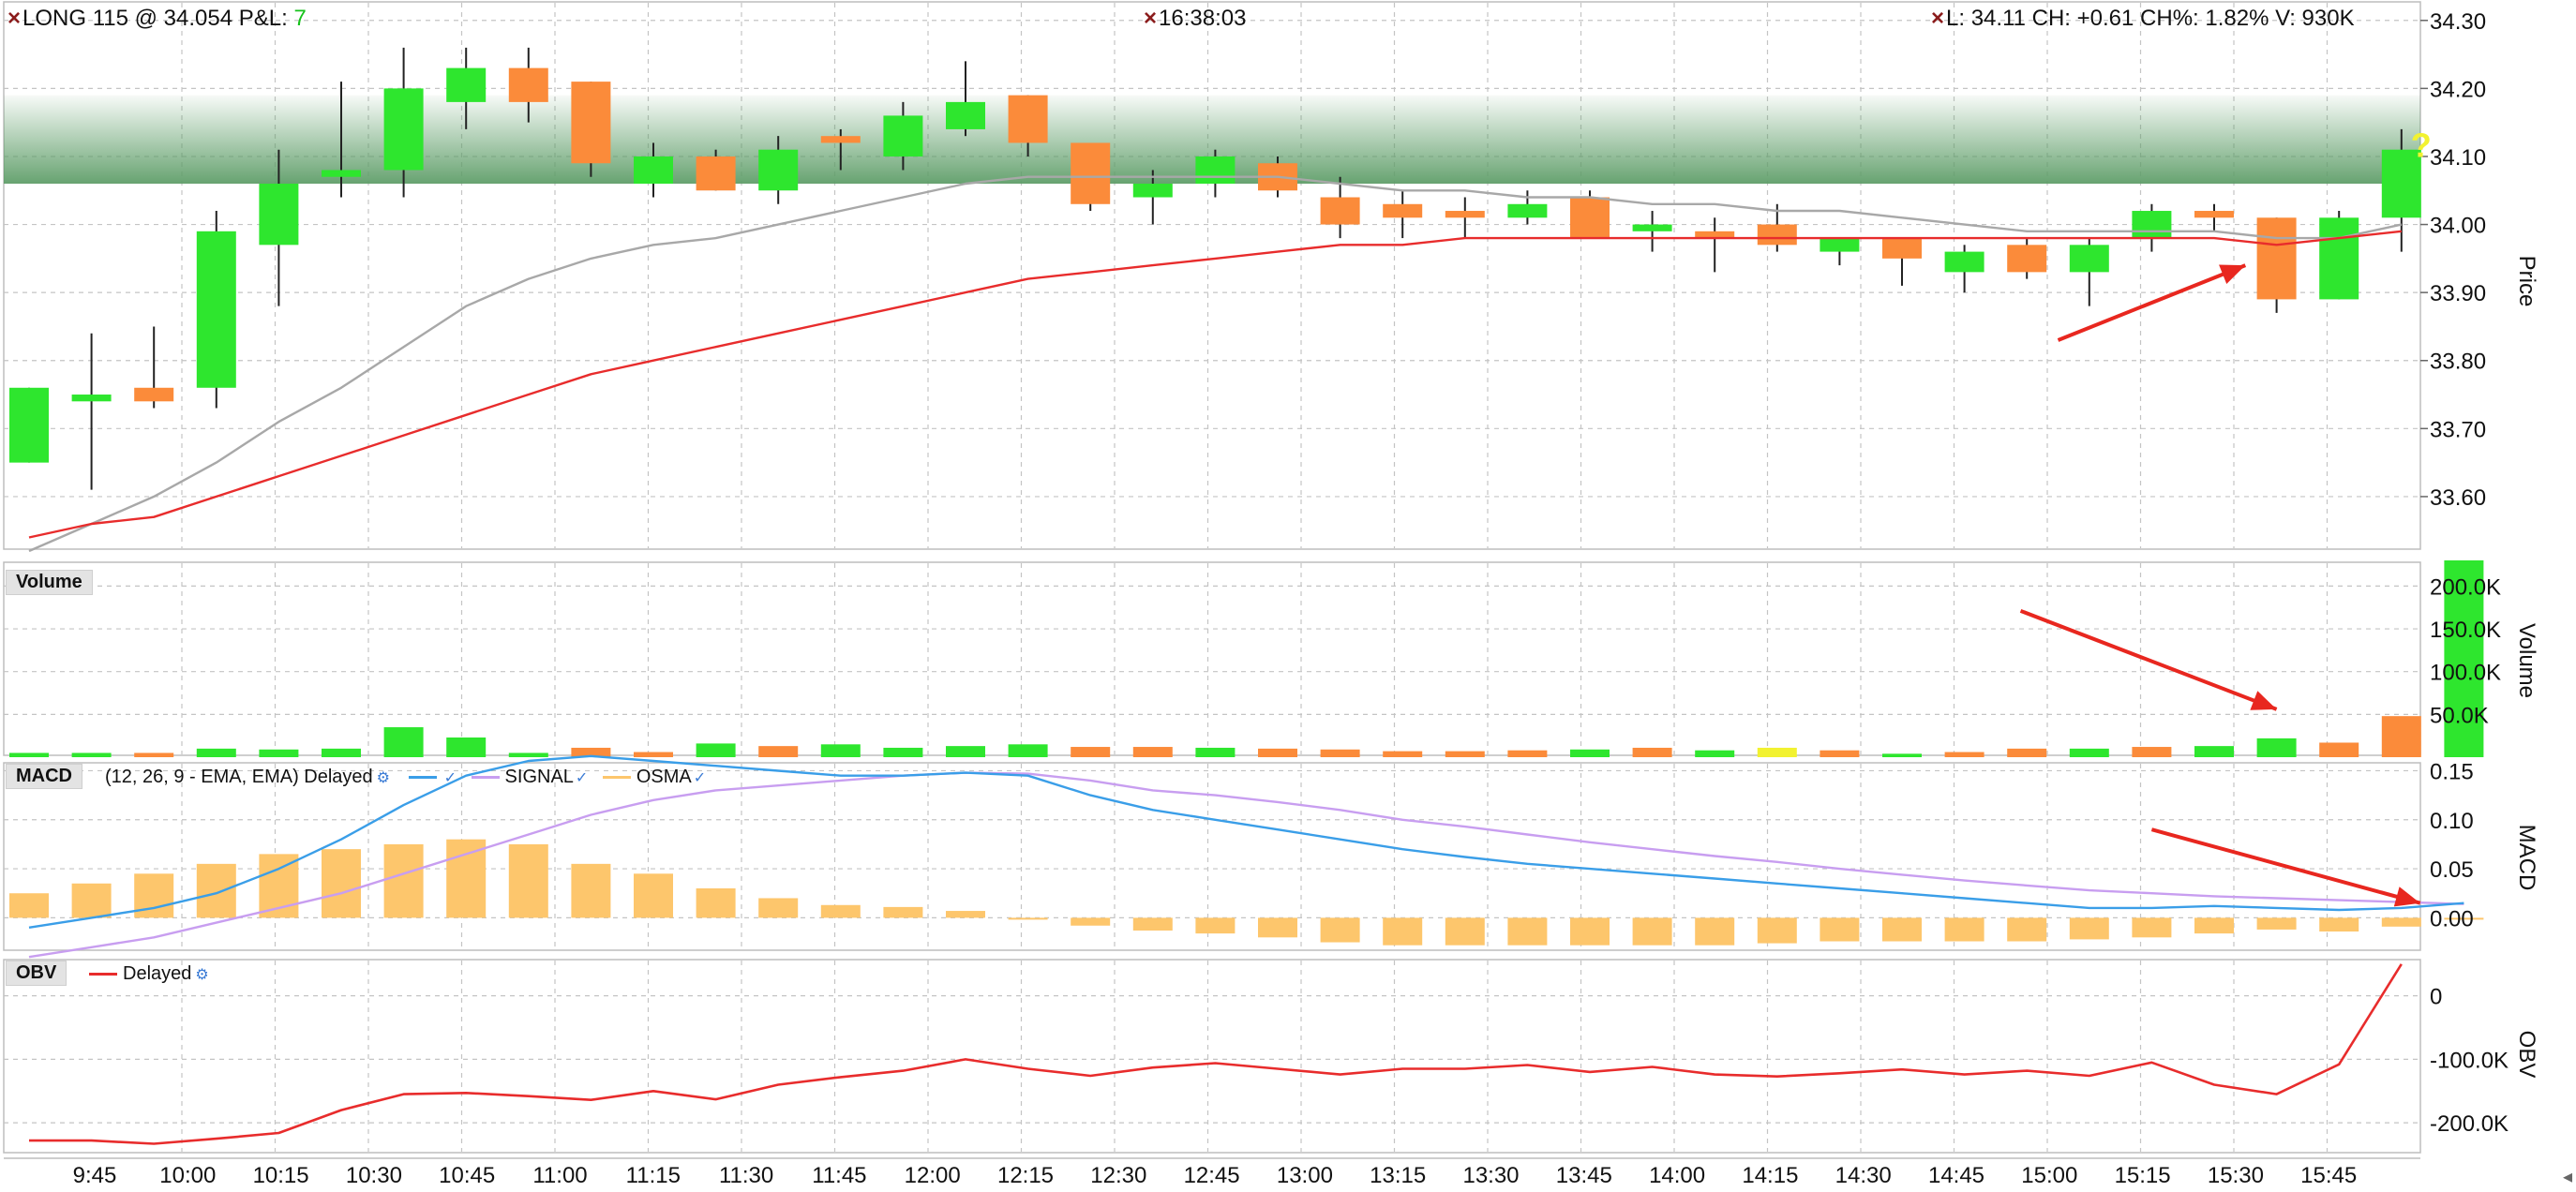  What do you see at coordinates (44, 776) in the screenshot?
I see `macd-panel-tag: MACD` at bounding box center [44, 776].